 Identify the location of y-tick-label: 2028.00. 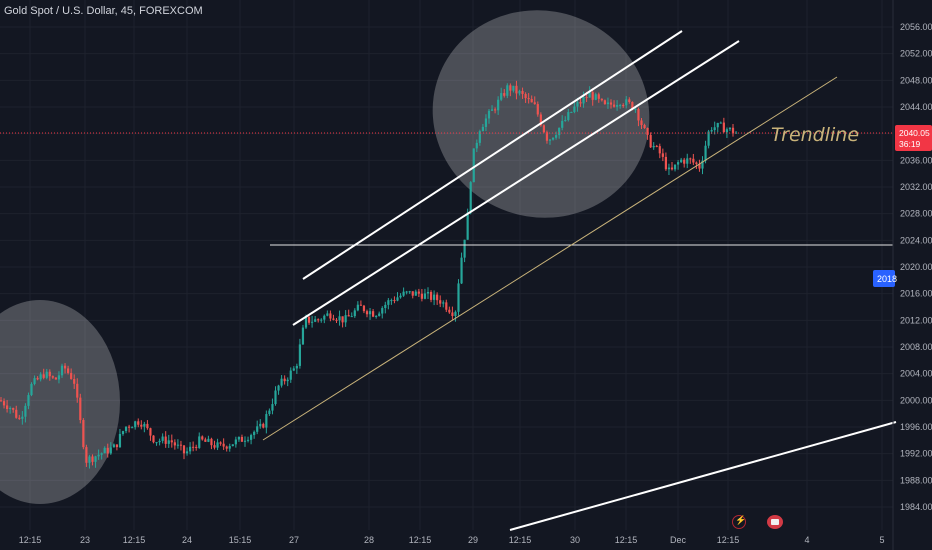
(916, 214).